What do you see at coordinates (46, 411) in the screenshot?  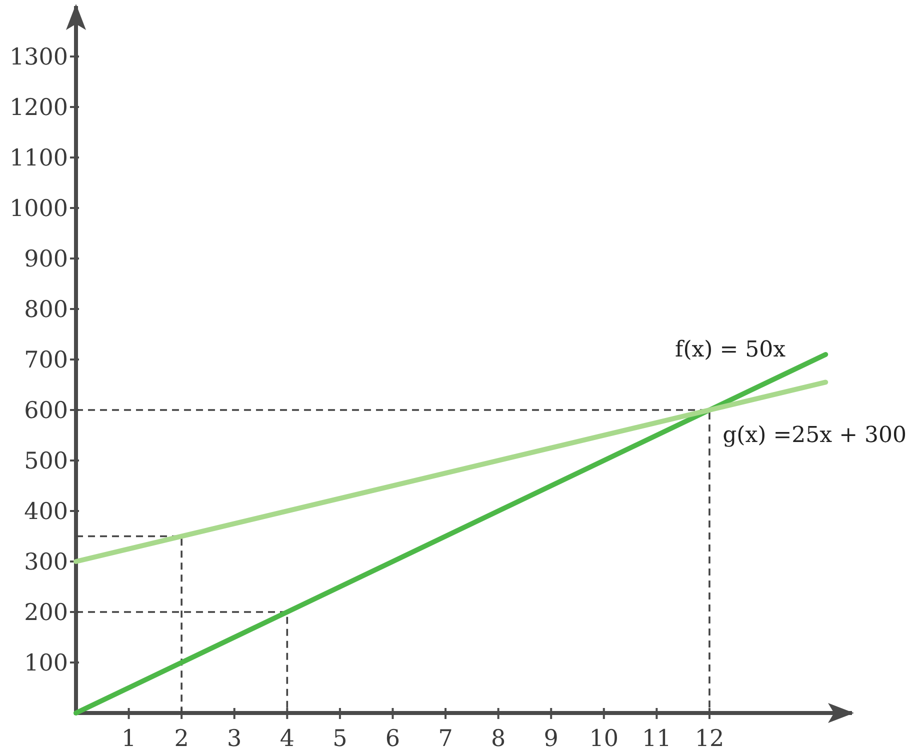 I see `y-tick-label: 600` at bounding box center [46, 411].